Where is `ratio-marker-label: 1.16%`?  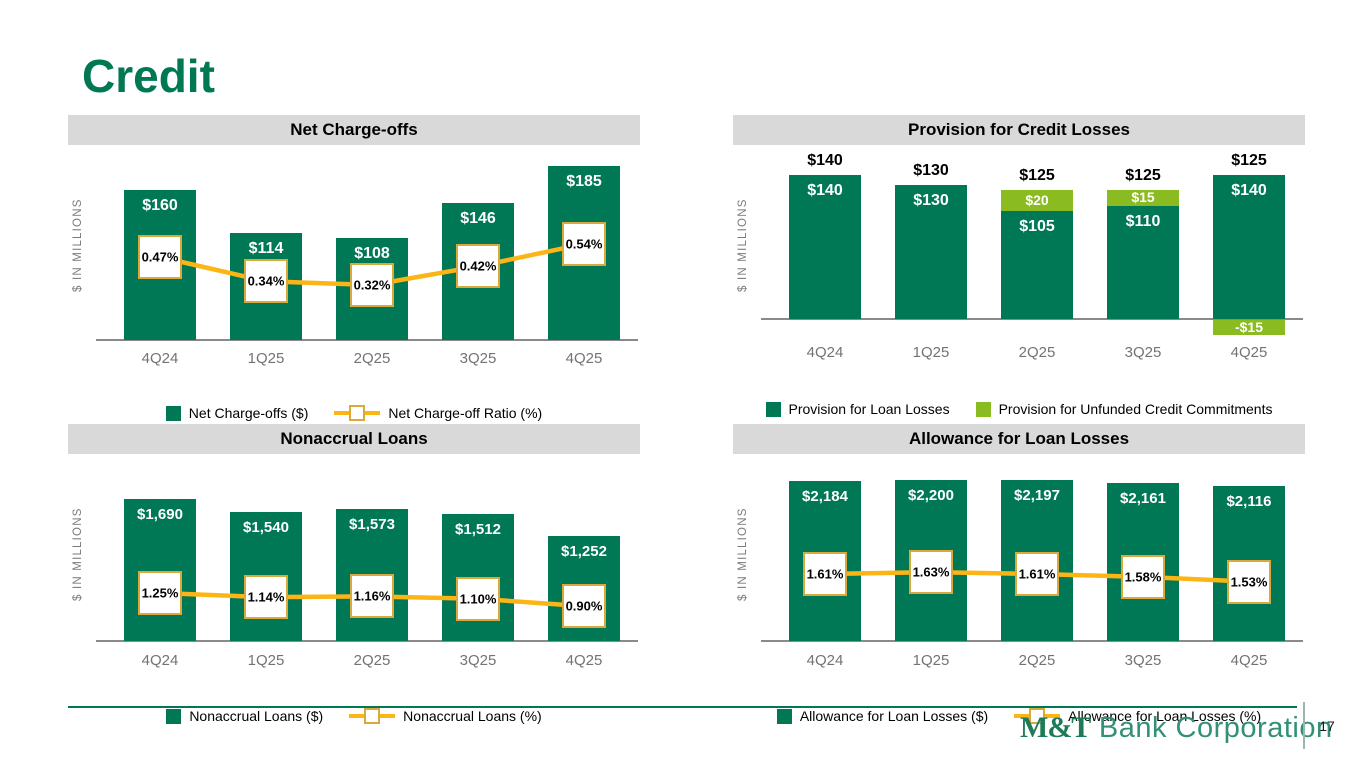 ratio-marker-label: 1.16% is located at coordinates (372, 596).